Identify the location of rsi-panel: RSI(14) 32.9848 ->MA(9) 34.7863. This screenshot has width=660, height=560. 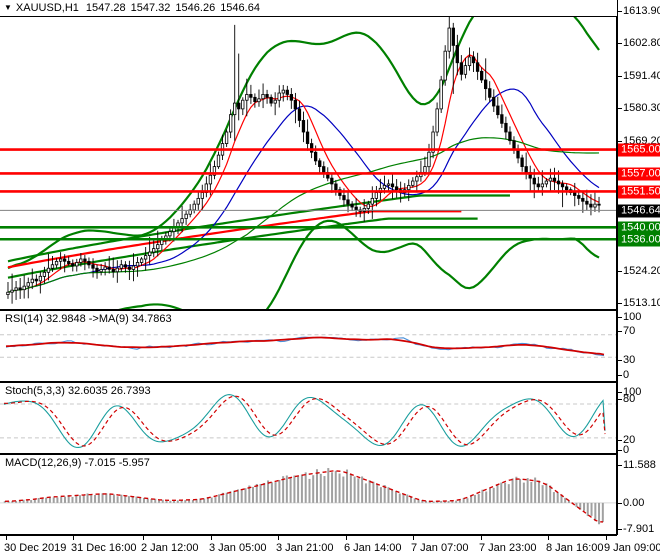
(308, 346).